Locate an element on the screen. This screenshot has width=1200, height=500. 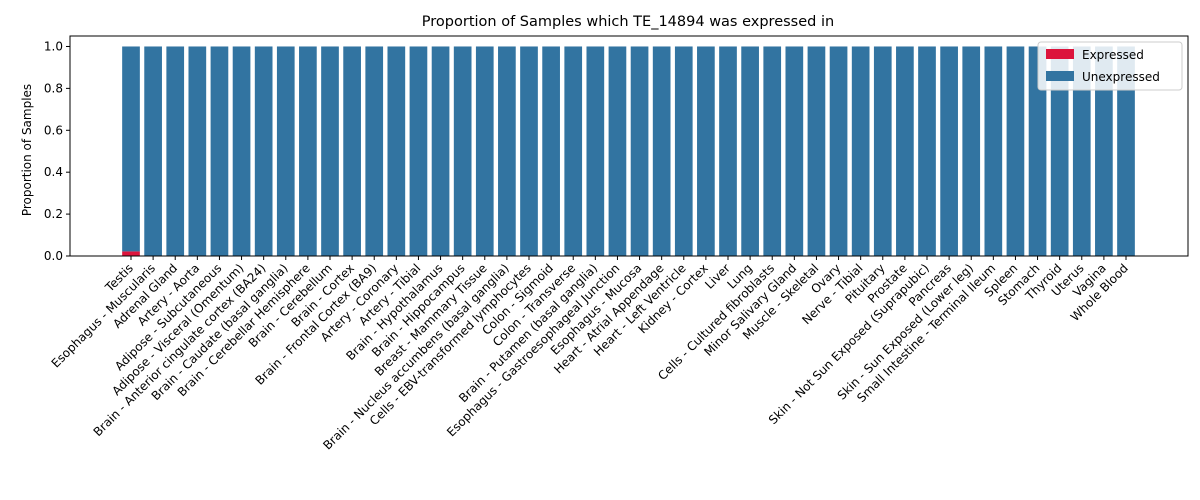
y-tick-label: 1.0 is located at coordinates (53, 46).